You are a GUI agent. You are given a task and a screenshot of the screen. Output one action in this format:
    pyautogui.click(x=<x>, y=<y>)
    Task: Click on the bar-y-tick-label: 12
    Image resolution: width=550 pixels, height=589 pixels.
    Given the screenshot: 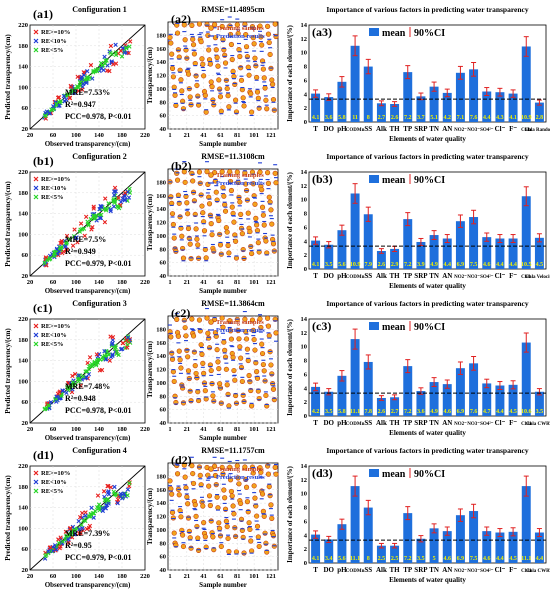 What is the action you would take?
    pyautogui.click(x=304, y=39)
    